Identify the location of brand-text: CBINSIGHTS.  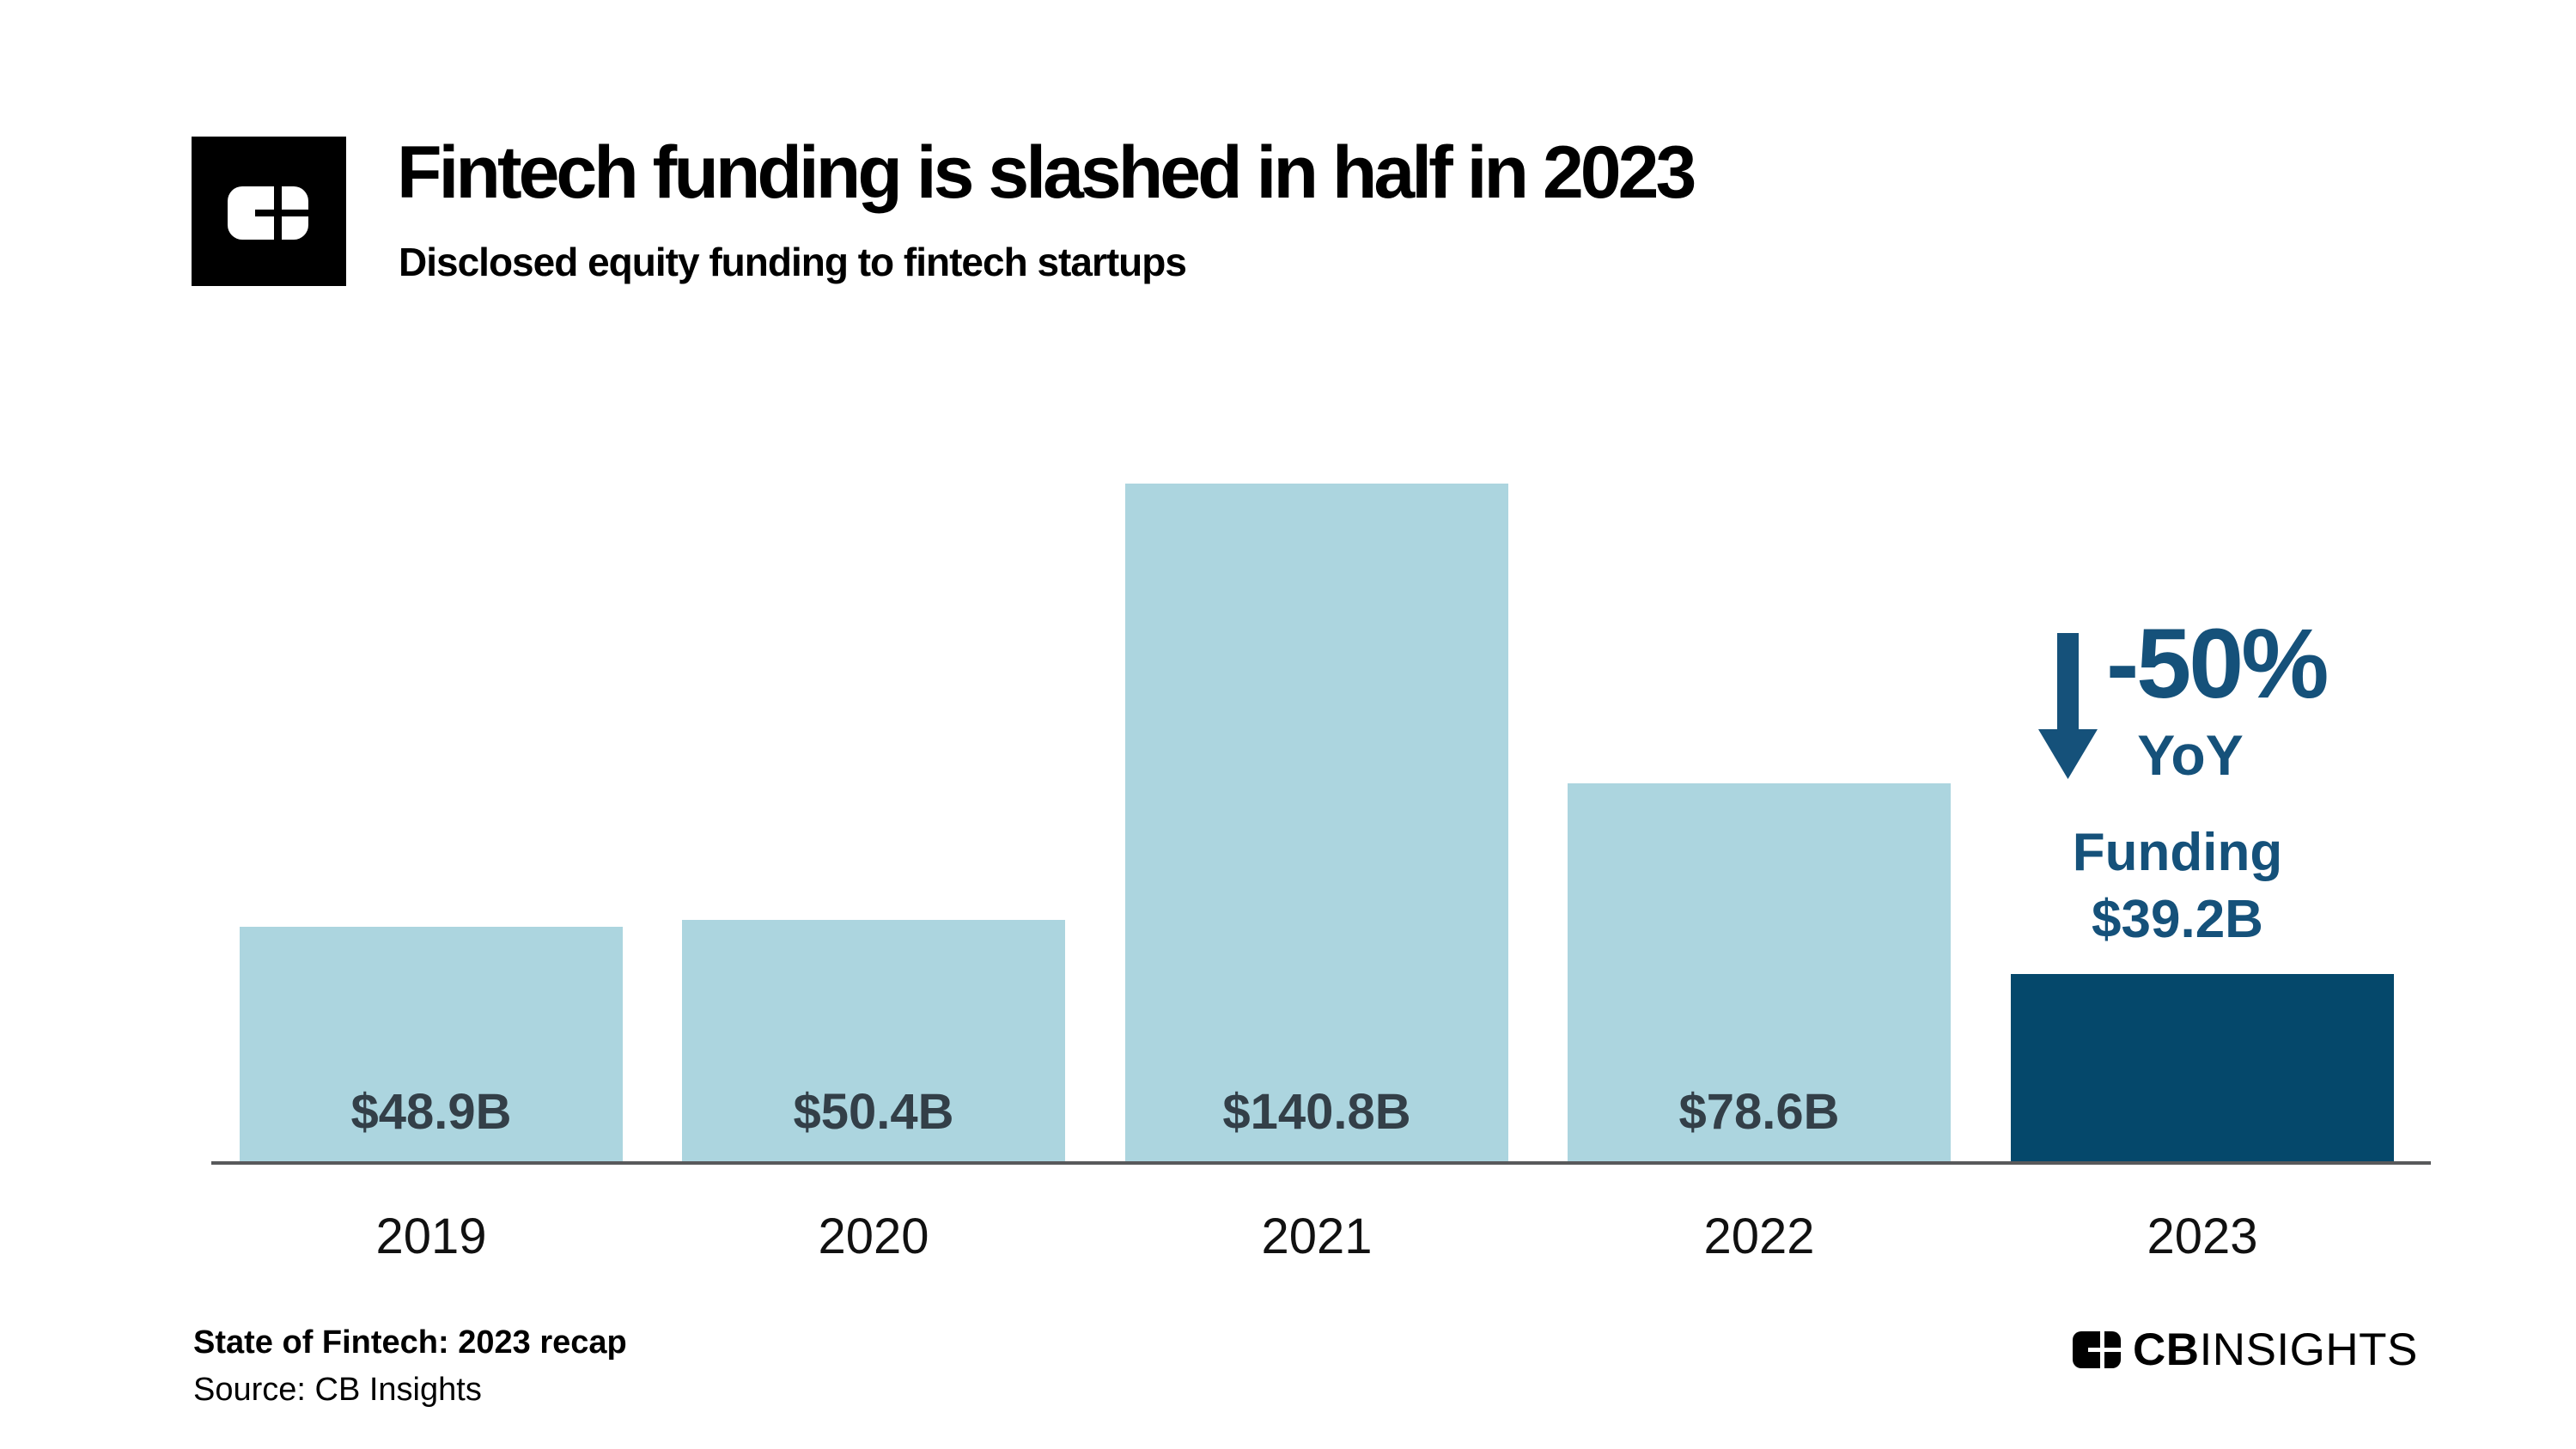
(2275, 1350).